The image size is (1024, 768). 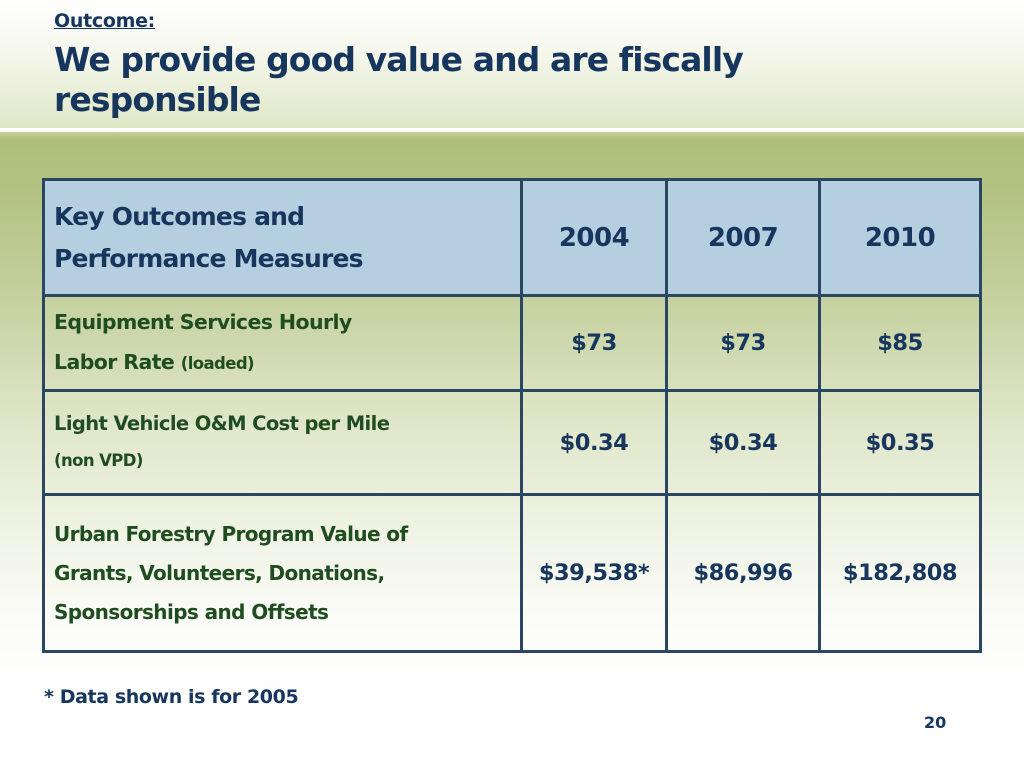 I want to click on value-cell: $0.35, so click(x=900, y=442).